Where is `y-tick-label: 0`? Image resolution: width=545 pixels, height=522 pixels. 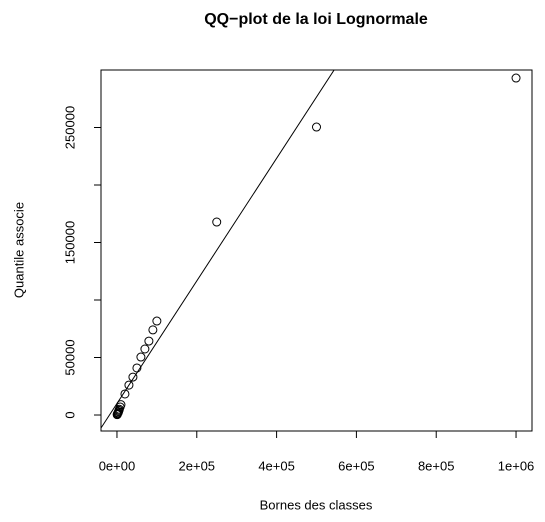
y-tick-label: 0 is located at coordinates (69, 414).